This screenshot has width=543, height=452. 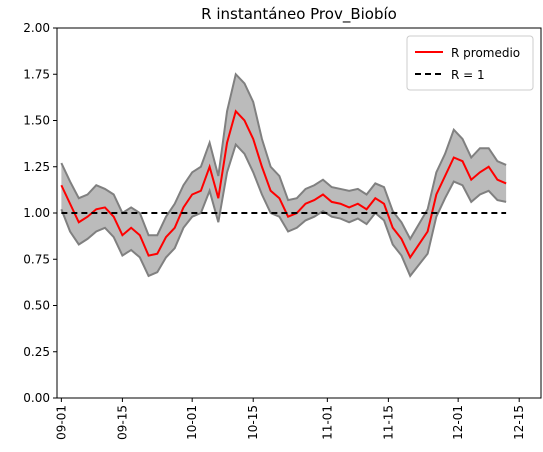 I want to click on y-tick-label: 1.25, so click(x=36, y=167).